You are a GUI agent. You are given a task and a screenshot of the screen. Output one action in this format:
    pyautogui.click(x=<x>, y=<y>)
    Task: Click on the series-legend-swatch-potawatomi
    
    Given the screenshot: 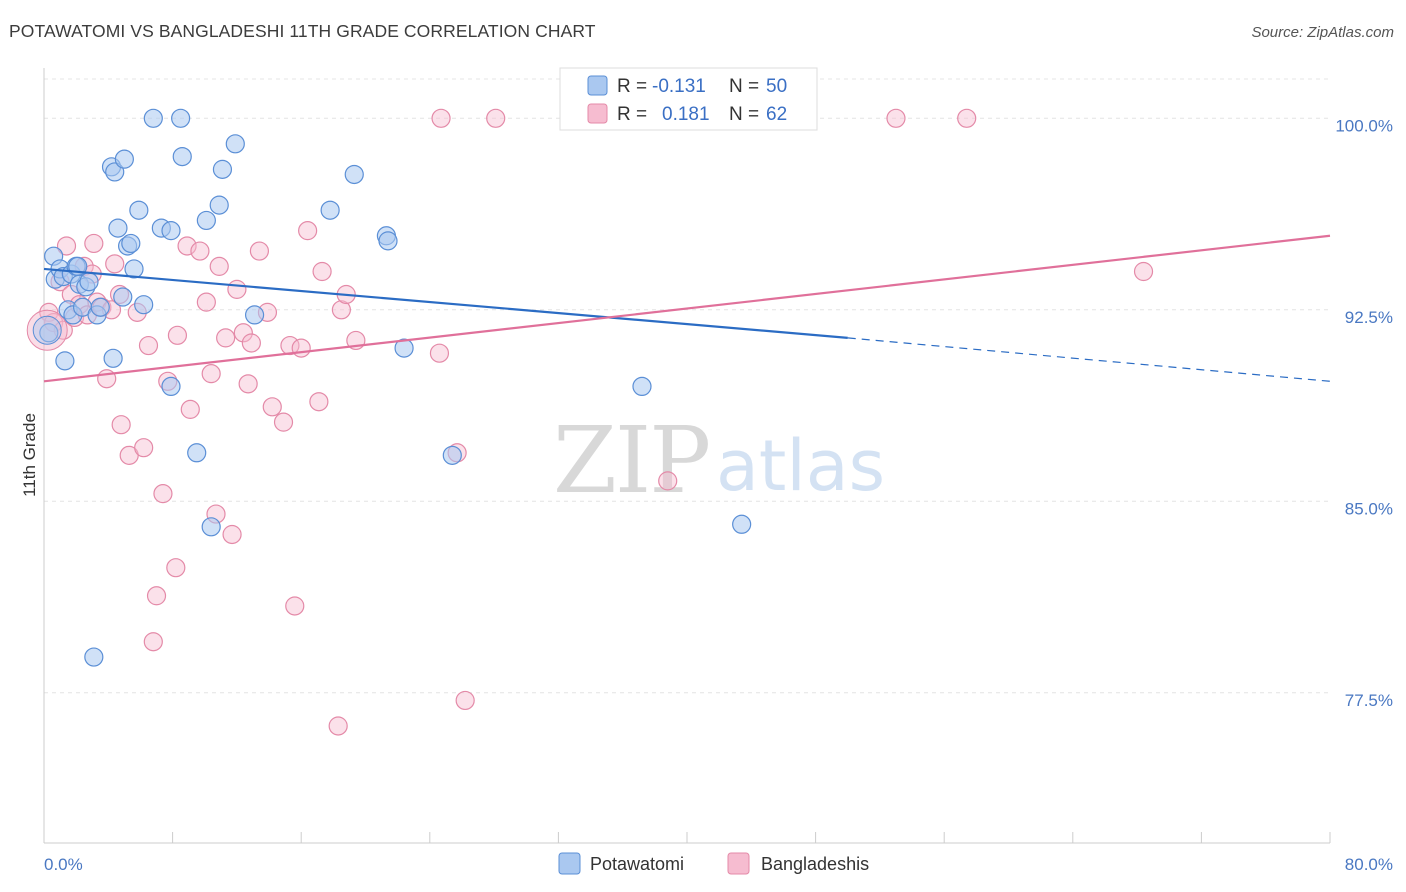 What is the action you would take?
    pyautogui.click(x=569, y=863)
    